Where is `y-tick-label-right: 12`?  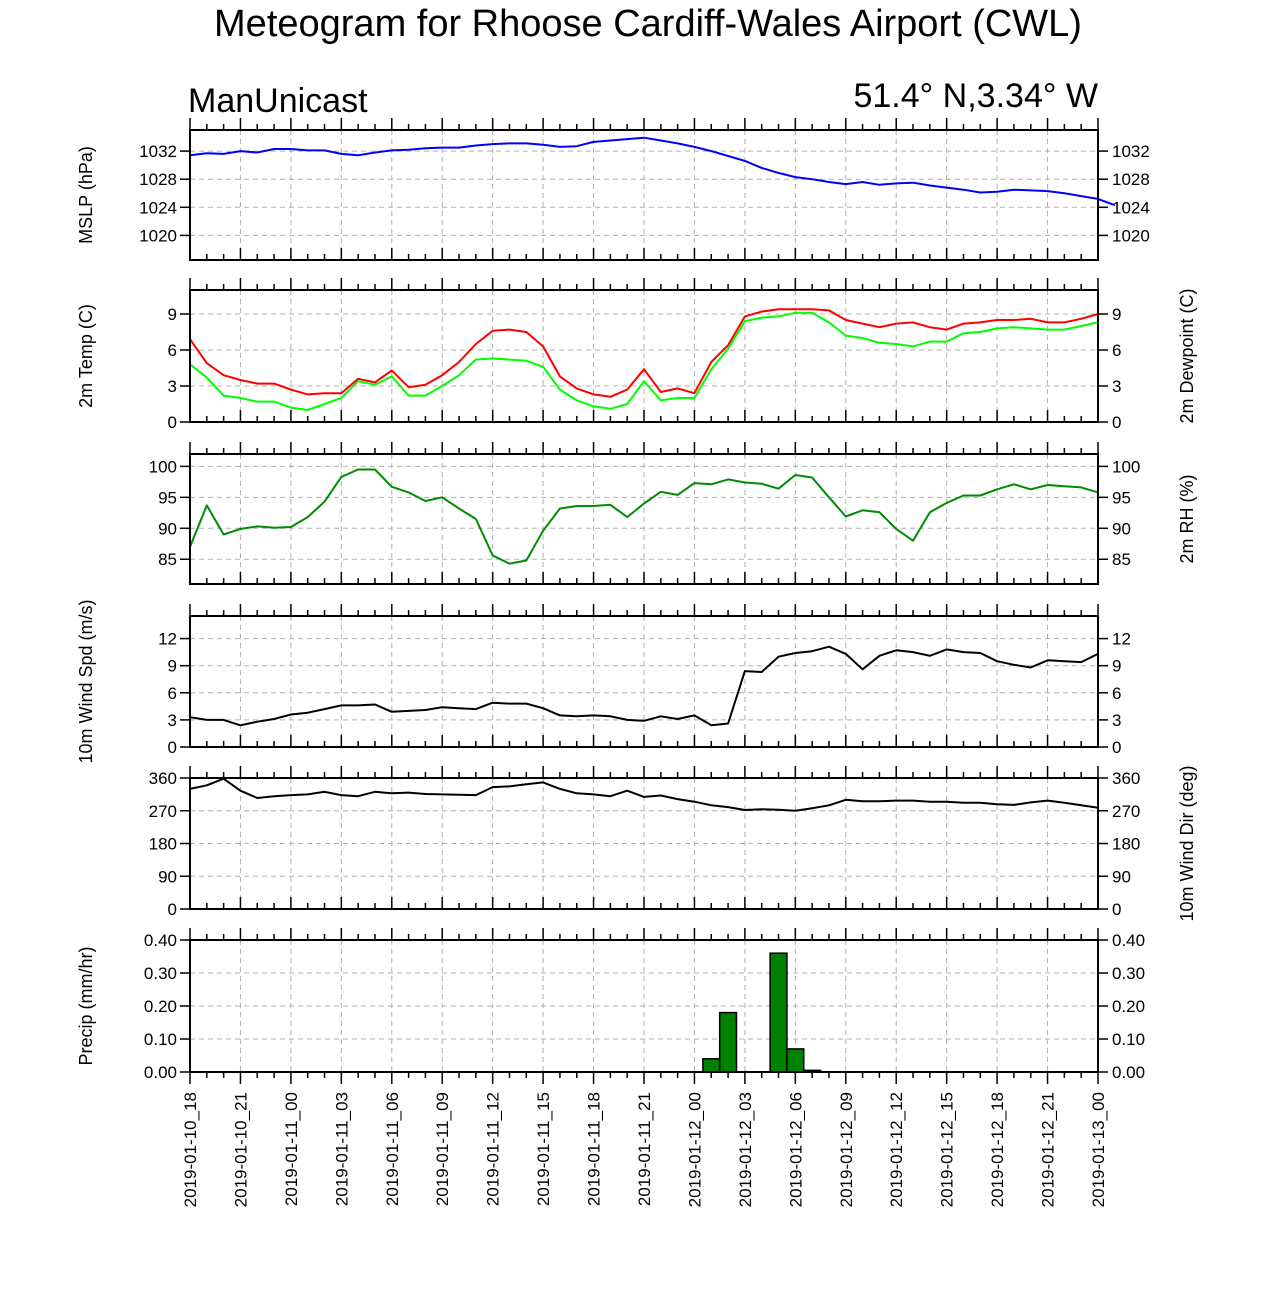 y-tick-label-right: 12 is located at coordinates (1121, 639).